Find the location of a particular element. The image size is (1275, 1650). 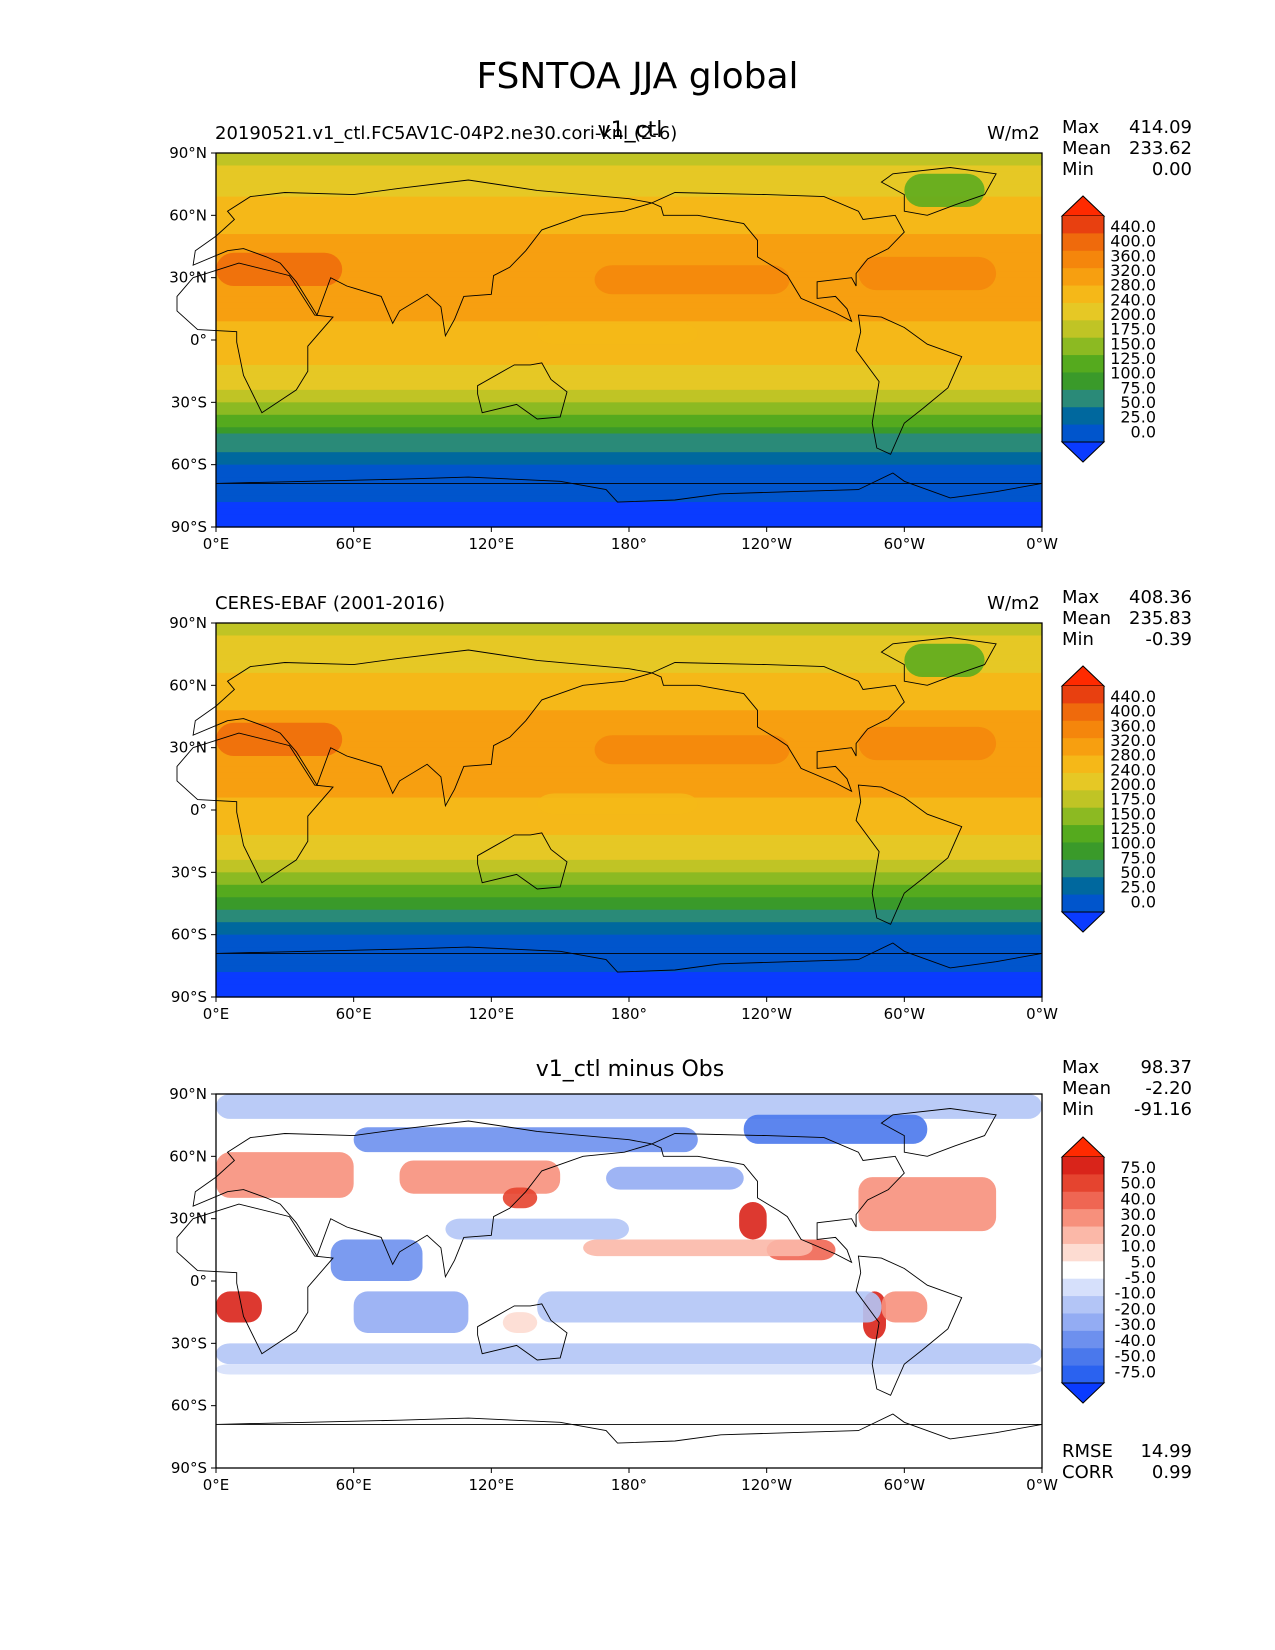

colorbar-label: 400.0 is located at coordinates (1133, 241).